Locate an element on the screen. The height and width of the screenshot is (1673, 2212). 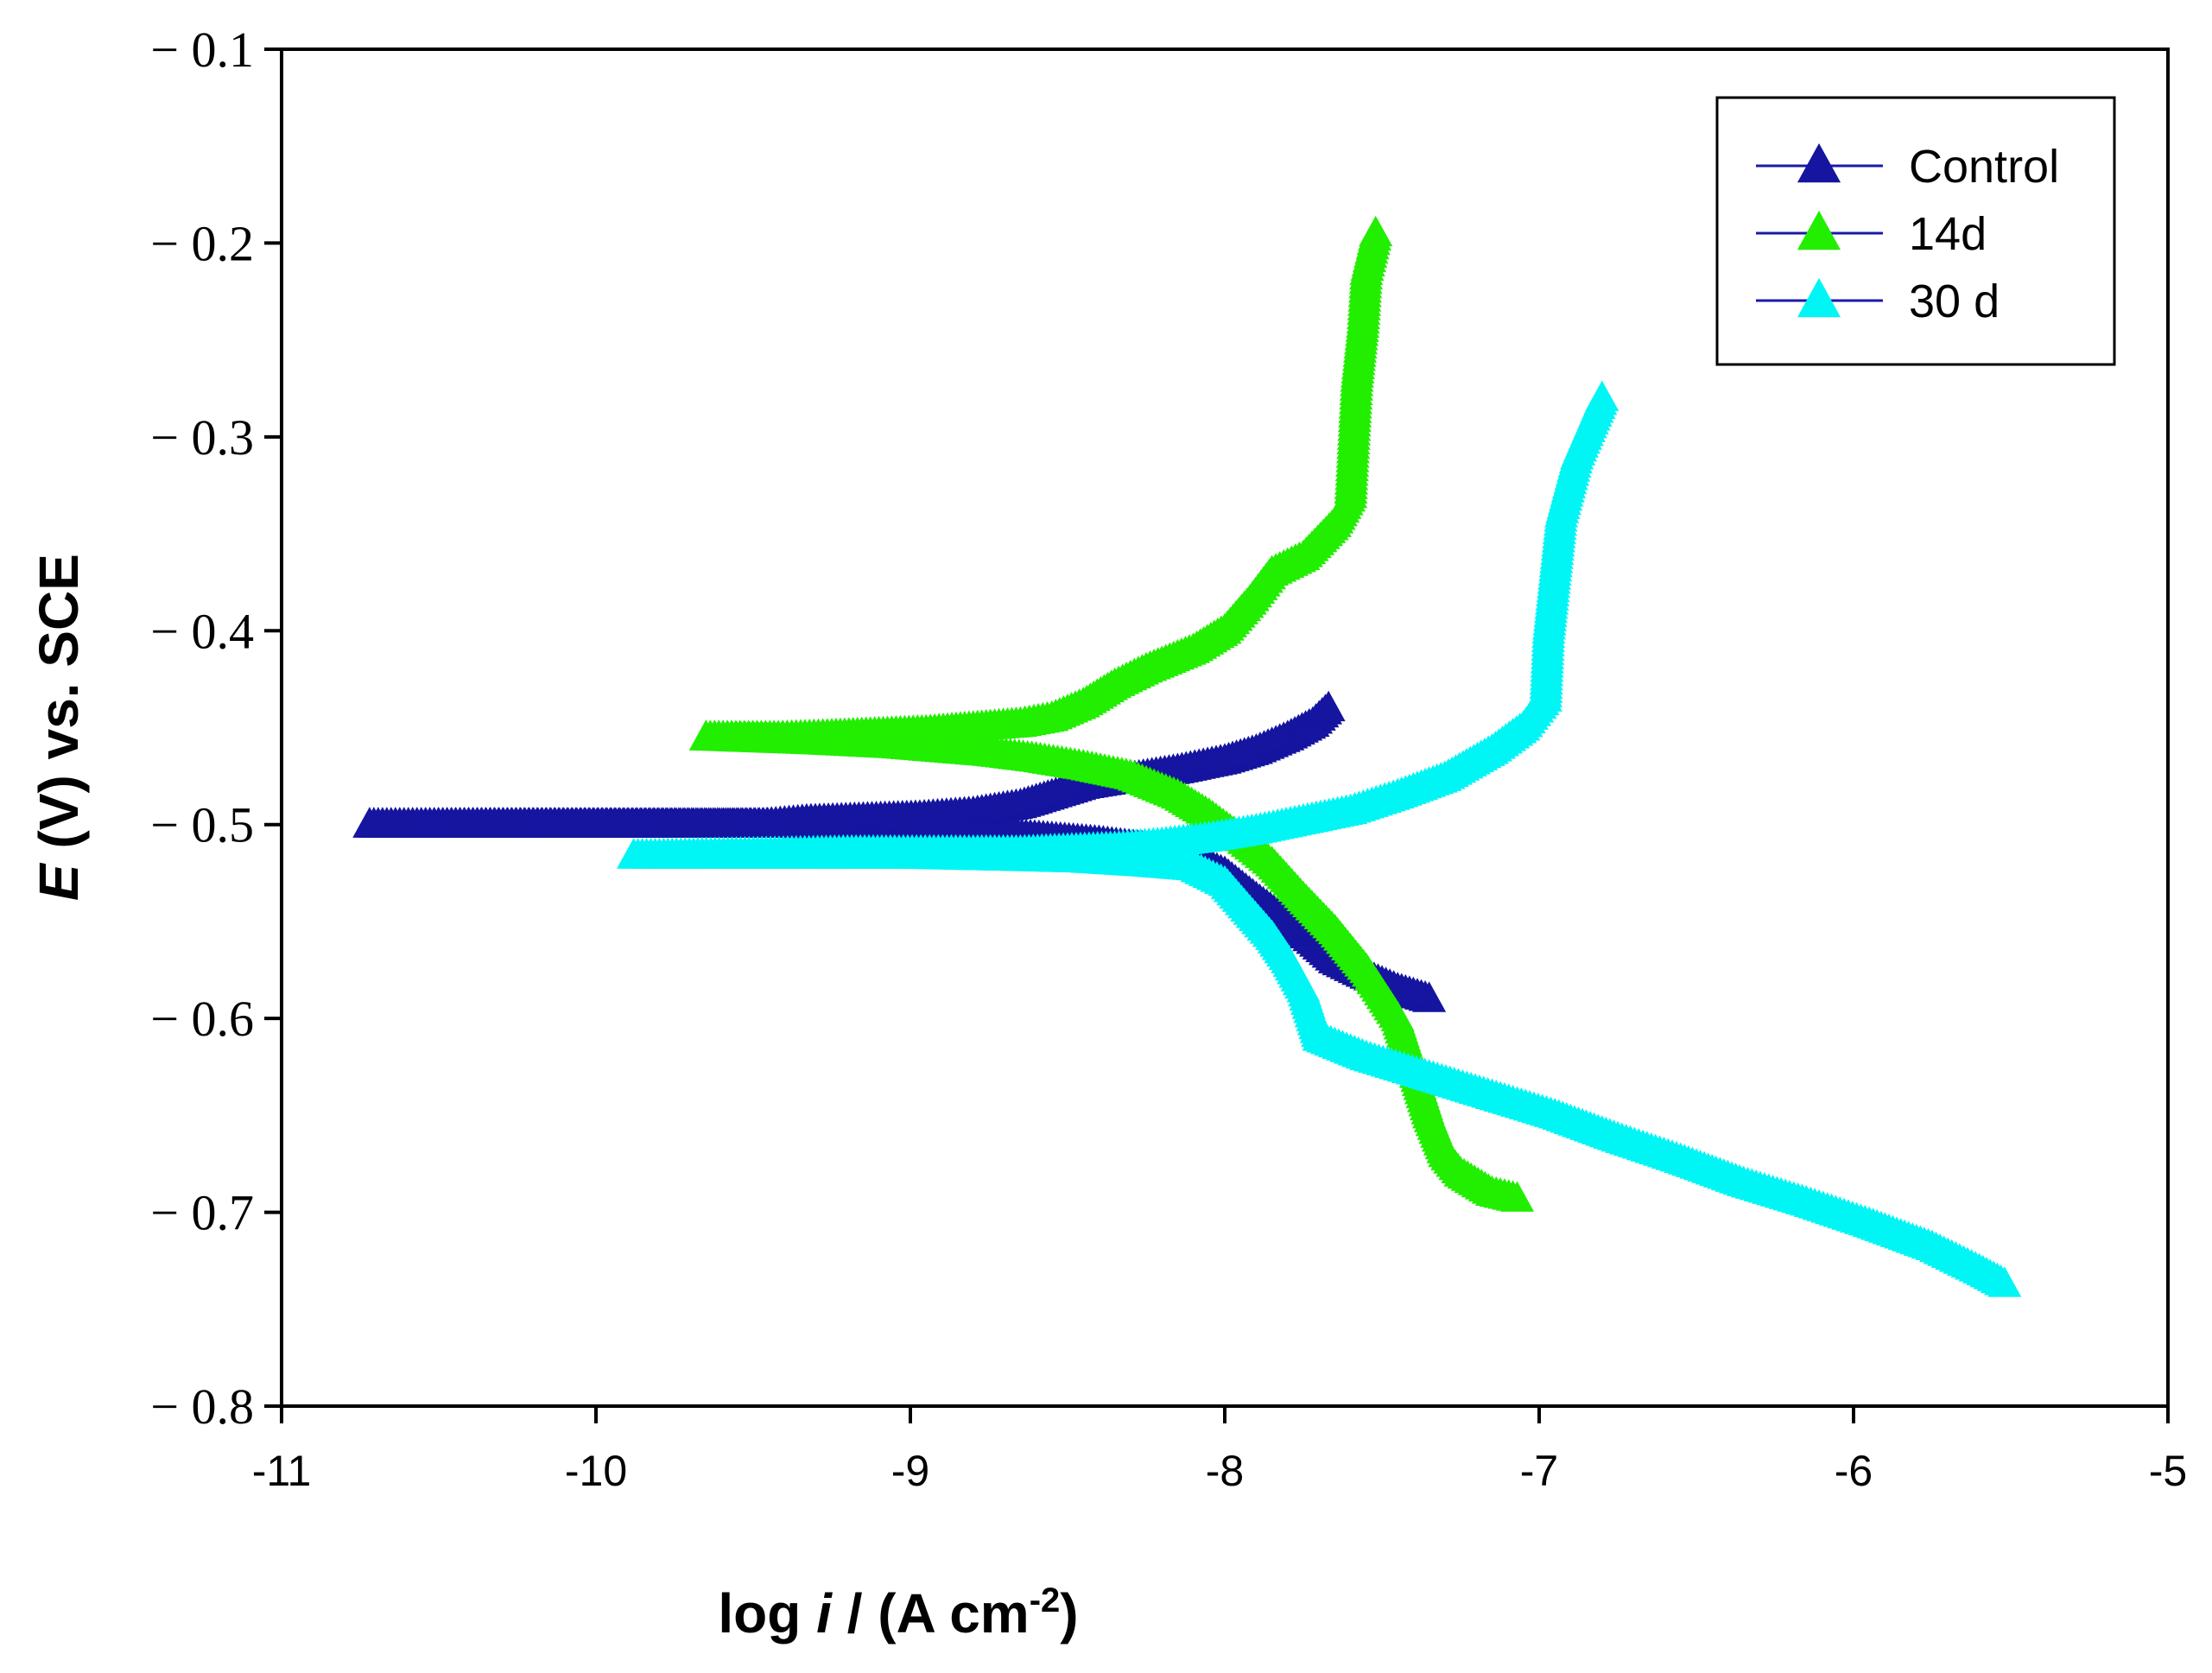
x-tick-label: -11 is located at coordinates (282, 1471).